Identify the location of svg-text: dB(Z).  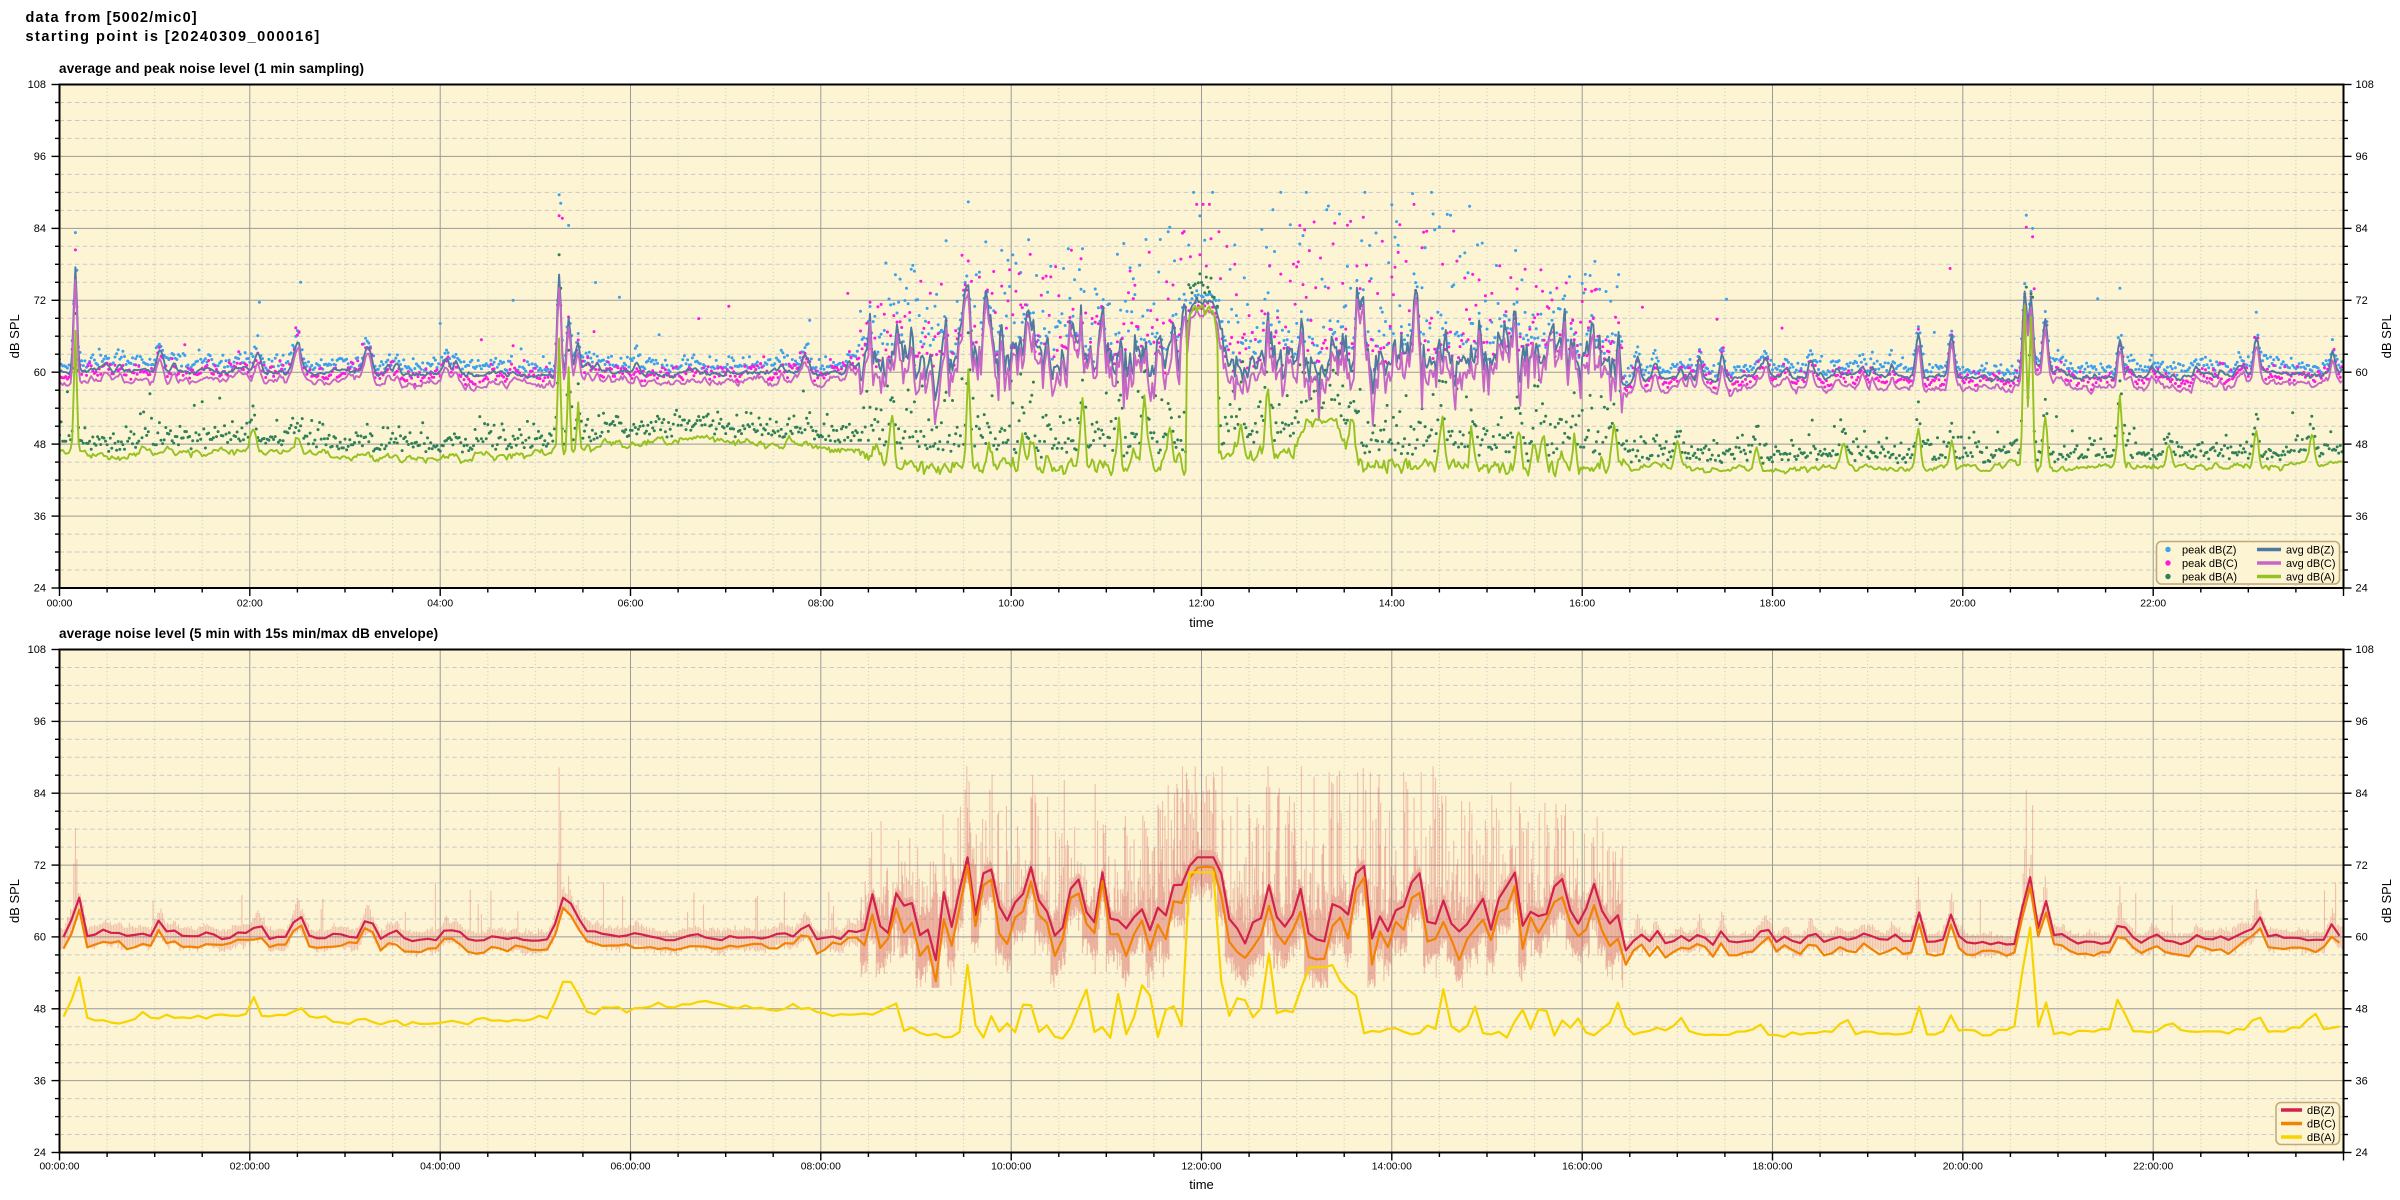
(2321, 1111).